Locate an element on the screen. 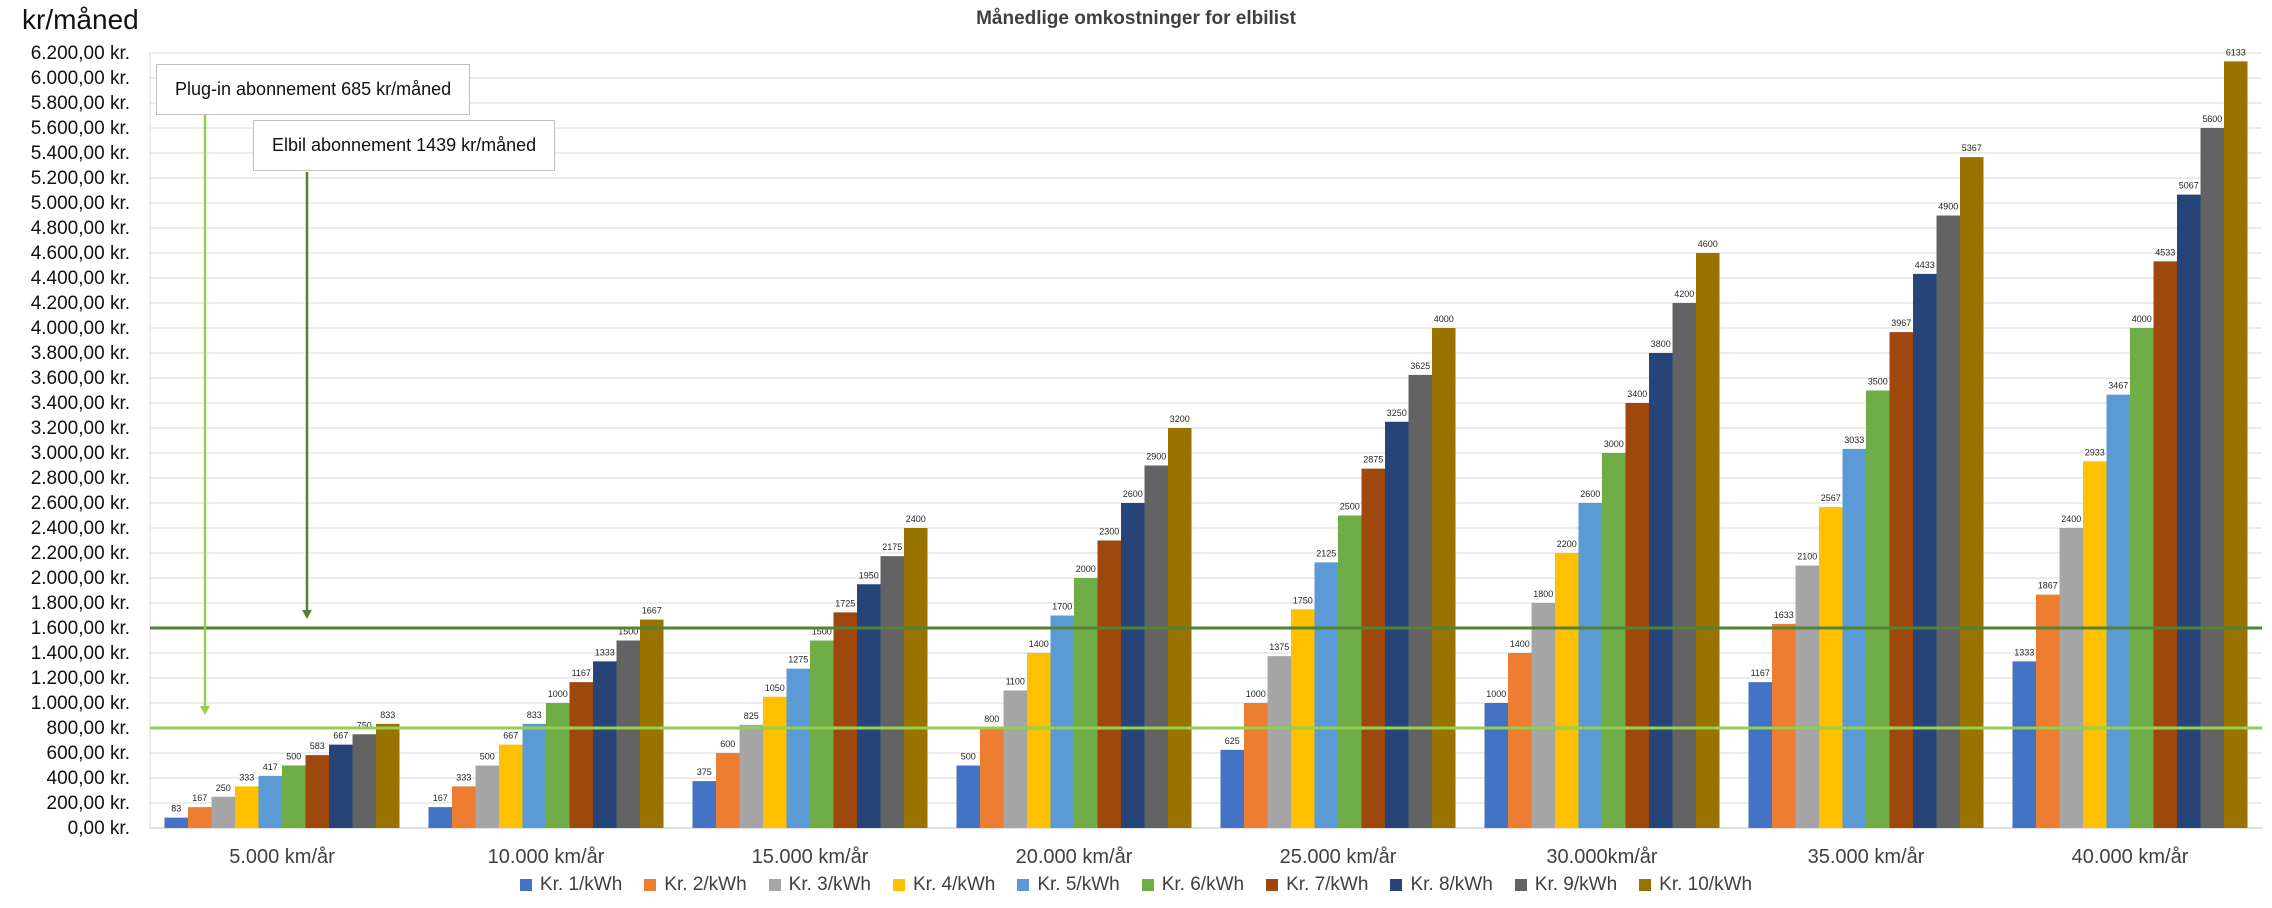  data-label: 1800 is located at coordinates (1543, 594).